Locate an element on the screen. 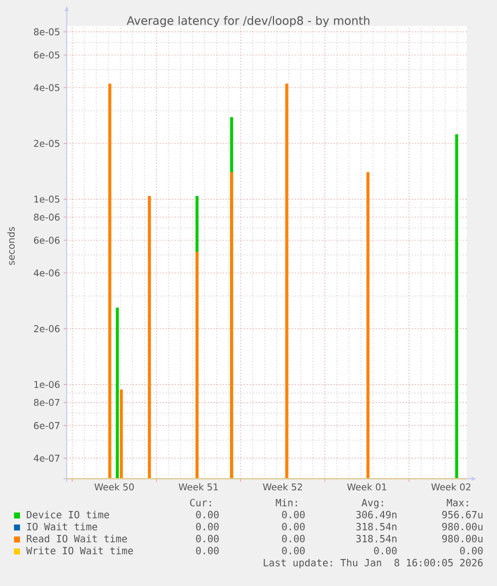 The image size is (497, 586). legend-label: Device IO time is located at coordinates (68, 514).